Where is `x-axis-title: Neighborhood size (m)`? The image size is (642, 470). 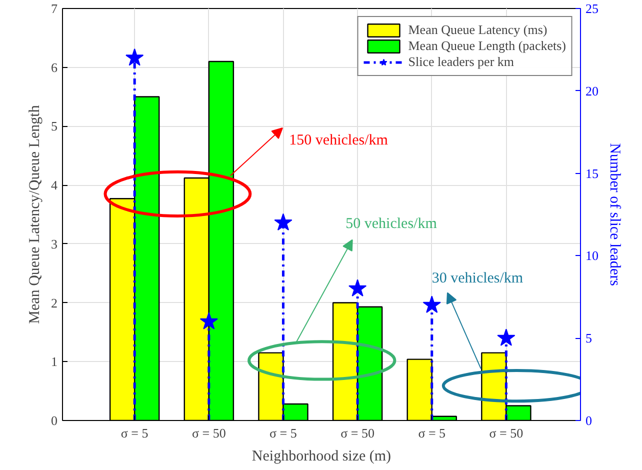 x-axis-title: Neighborhood size (m) is located at coordinates (322, 456).